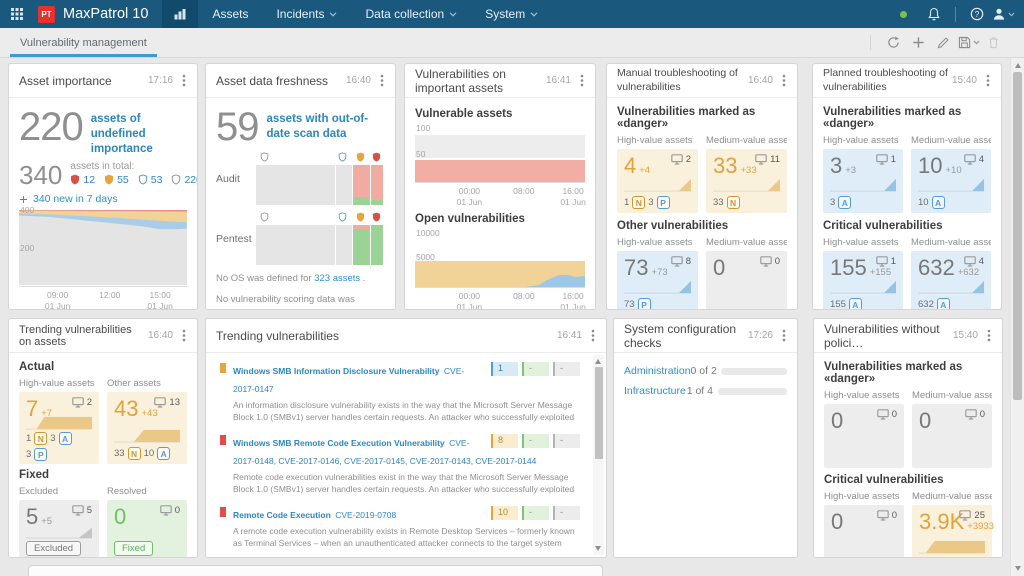 This screenshot has height=576, width=1024. What do you see at coordinates (943, 43) in the screenshot?
I see `edit-dashboard-button` at bounding box center [943, 43].